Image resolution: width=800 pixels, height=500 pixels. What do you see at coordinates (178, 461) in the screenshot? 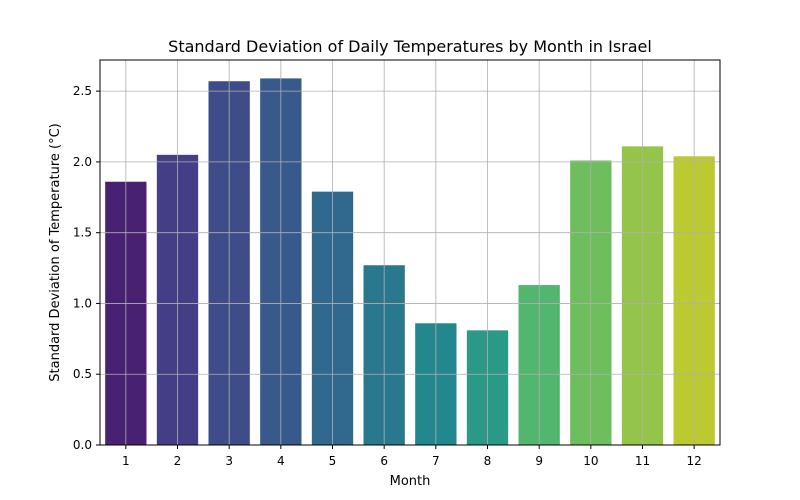
I see `x-tick-label: 2` at bounding box center [178, 461].